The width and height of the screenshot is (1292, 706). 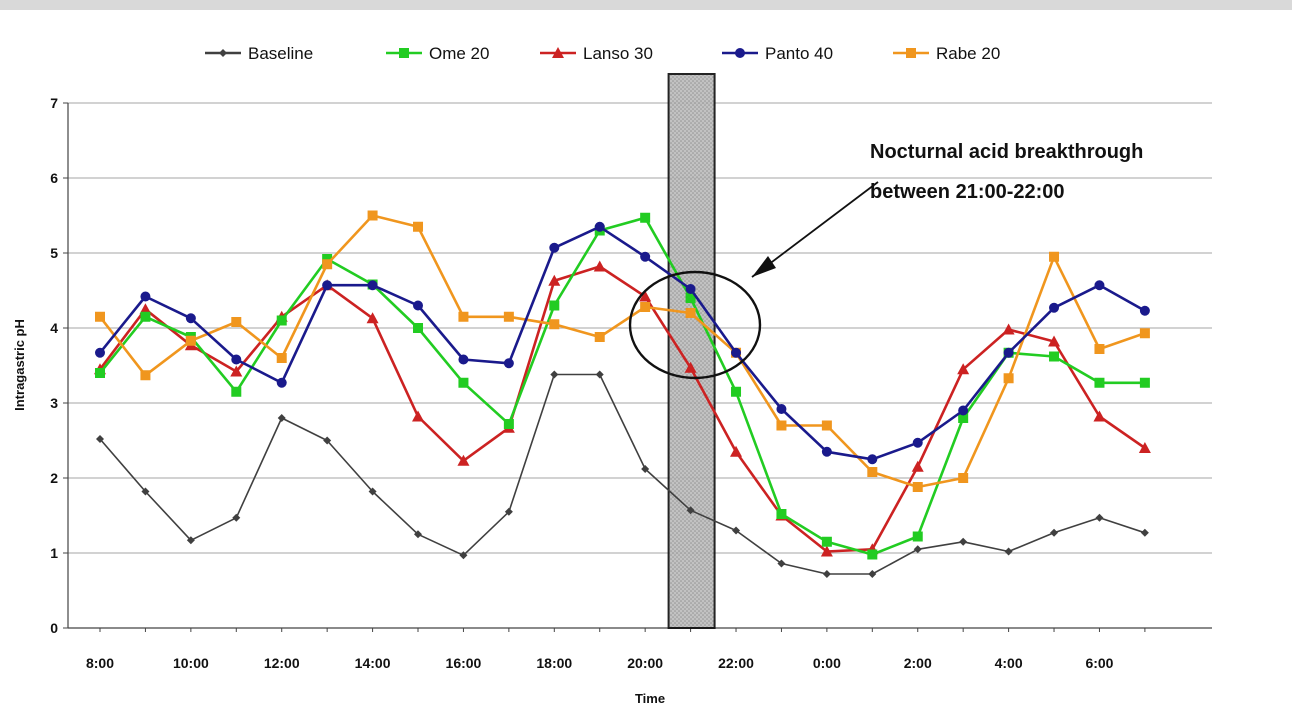 I want to click on annotation-arrowhead, so click(x=764, y=266).